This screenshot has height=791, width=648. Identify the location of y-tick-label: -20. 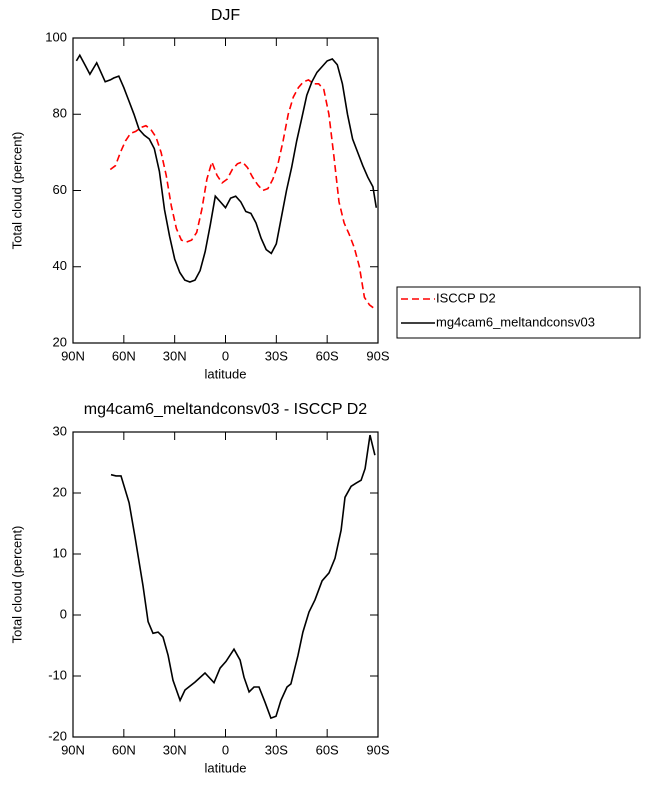
(57, 735).